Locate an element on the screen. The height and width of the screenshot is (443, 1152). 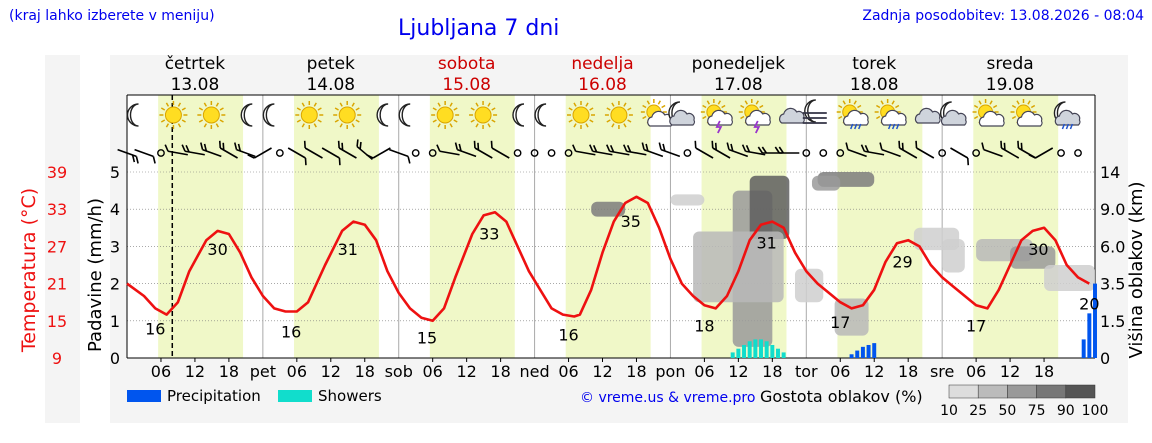
moon-icon is located at coordinates (518, 115).